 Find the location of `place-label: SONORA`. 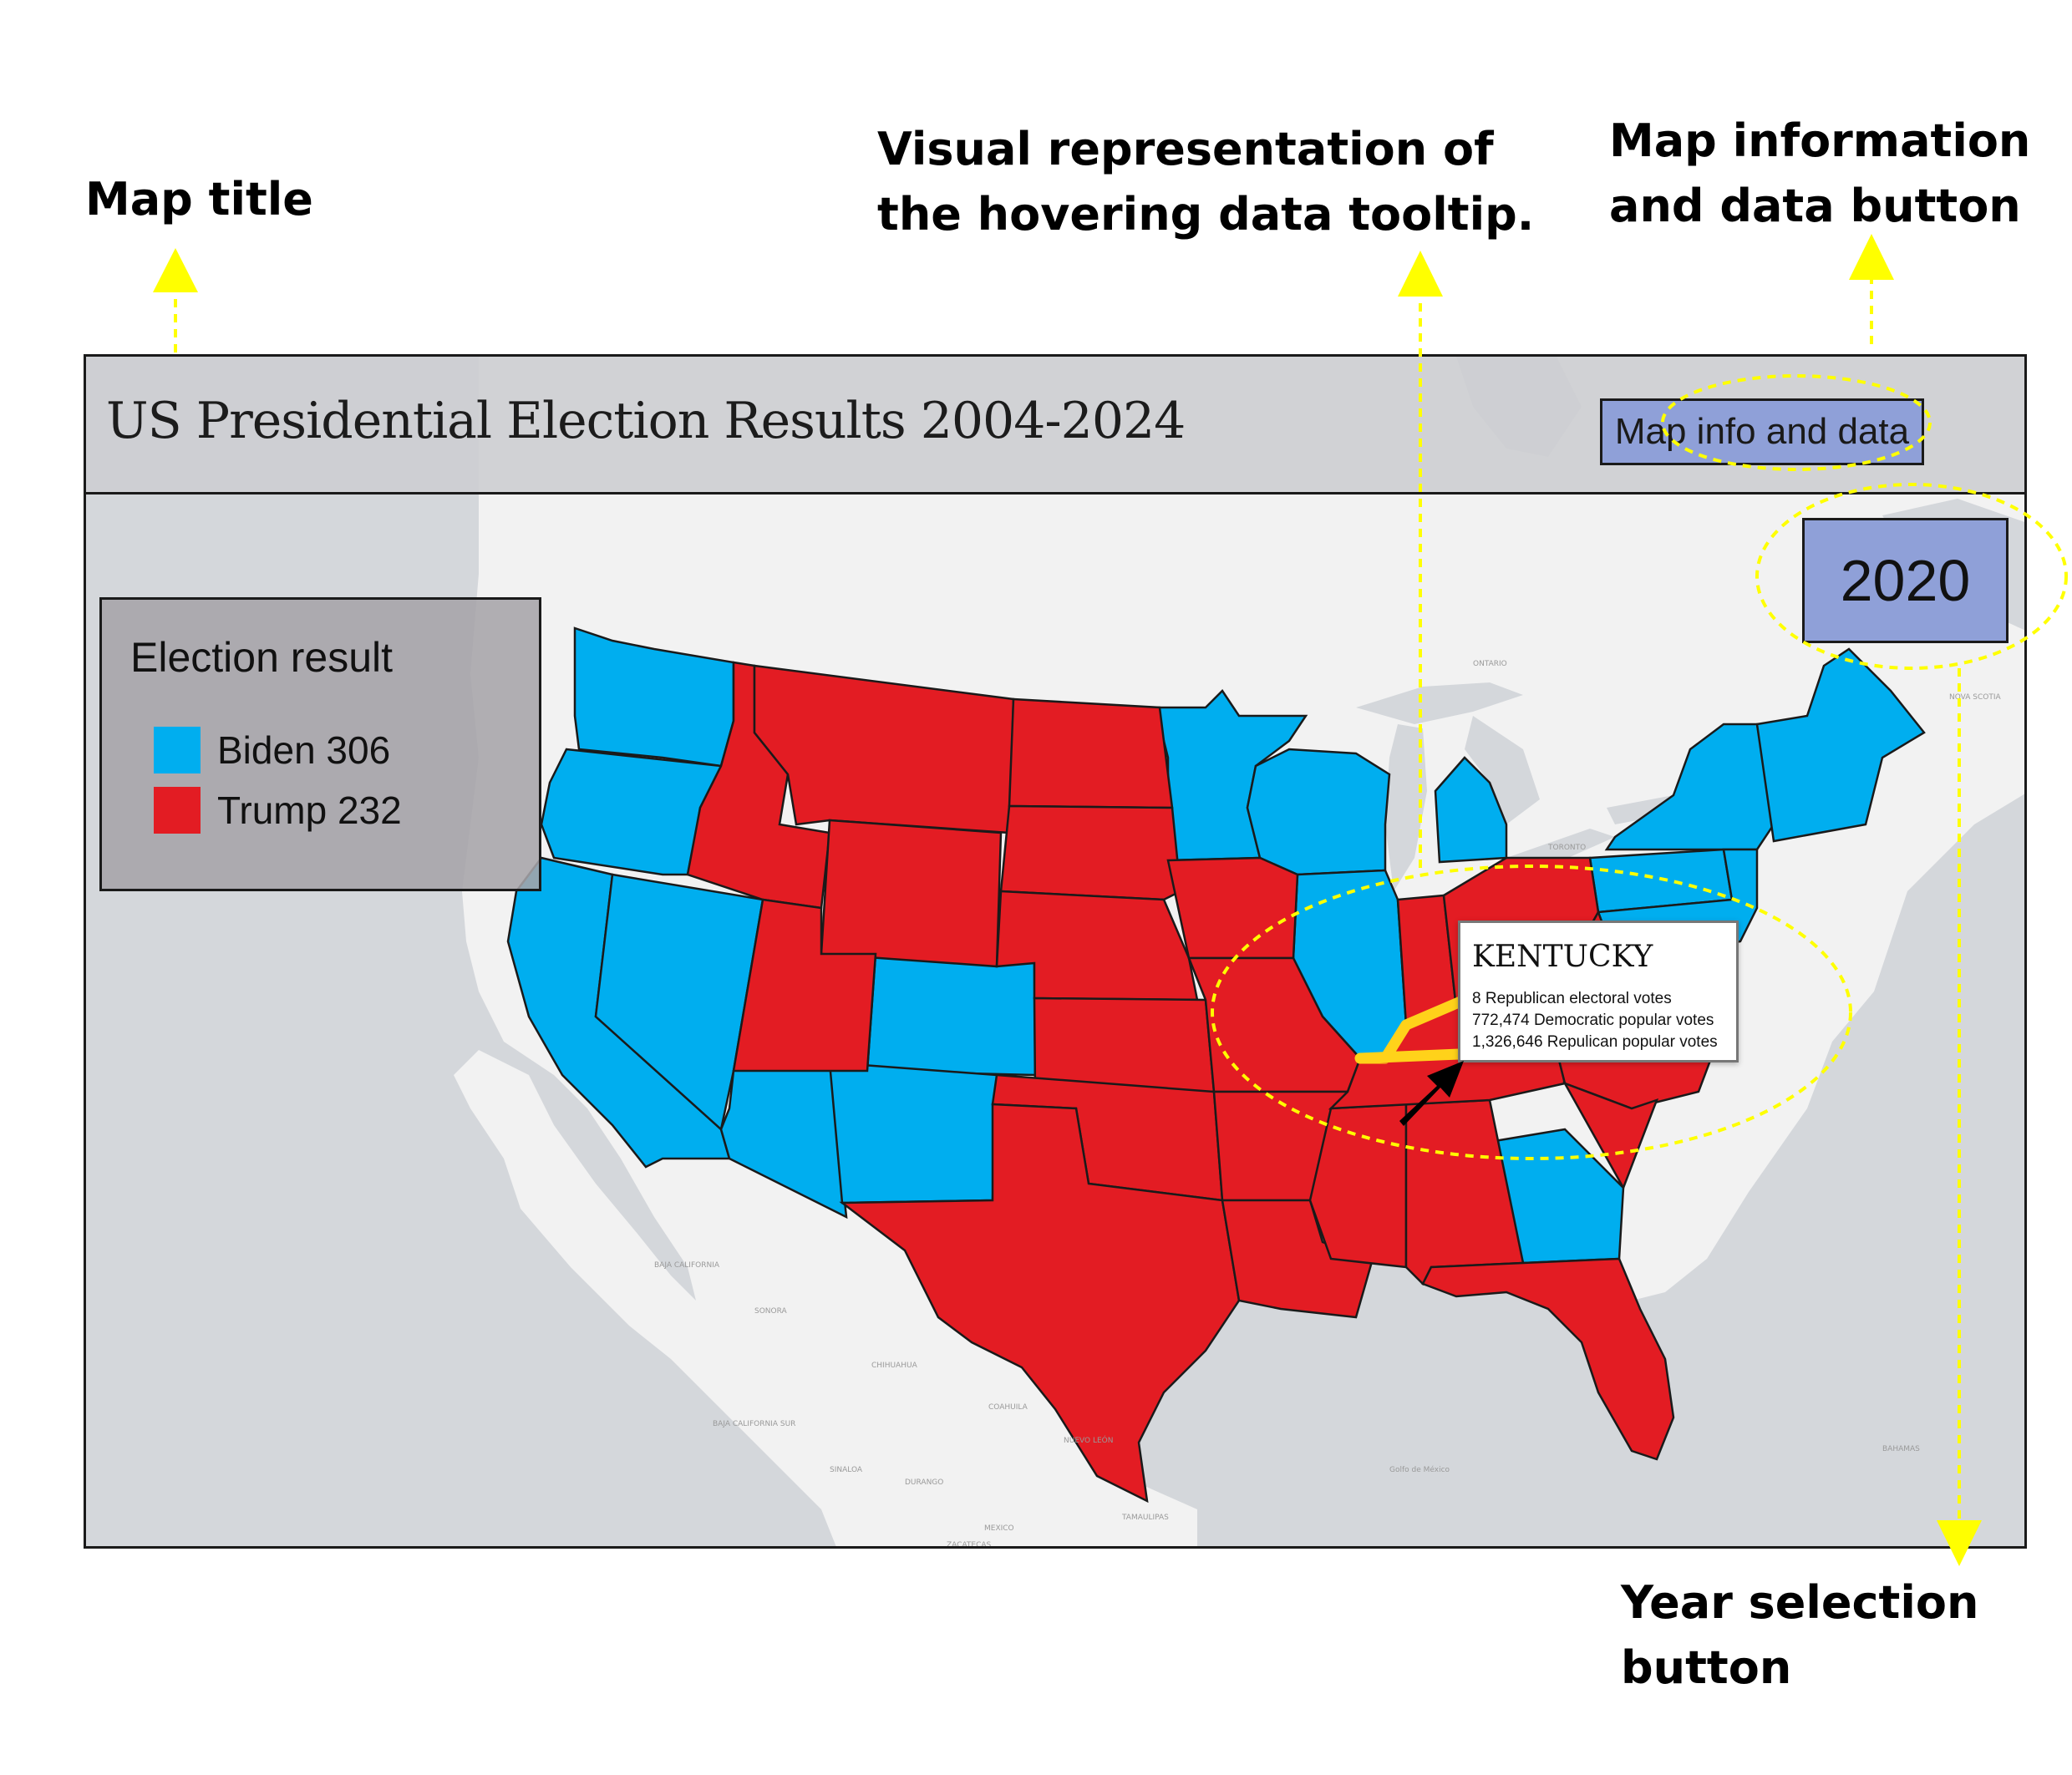

place-label: SONORA is located at coordinates (771, 1311).